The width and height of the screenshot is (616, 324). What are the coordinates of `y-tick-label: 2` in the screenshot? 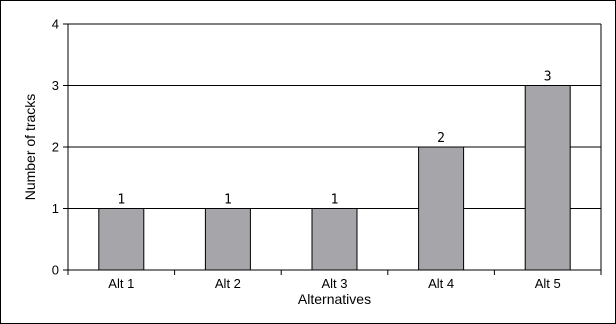 It's located at (55, 147).